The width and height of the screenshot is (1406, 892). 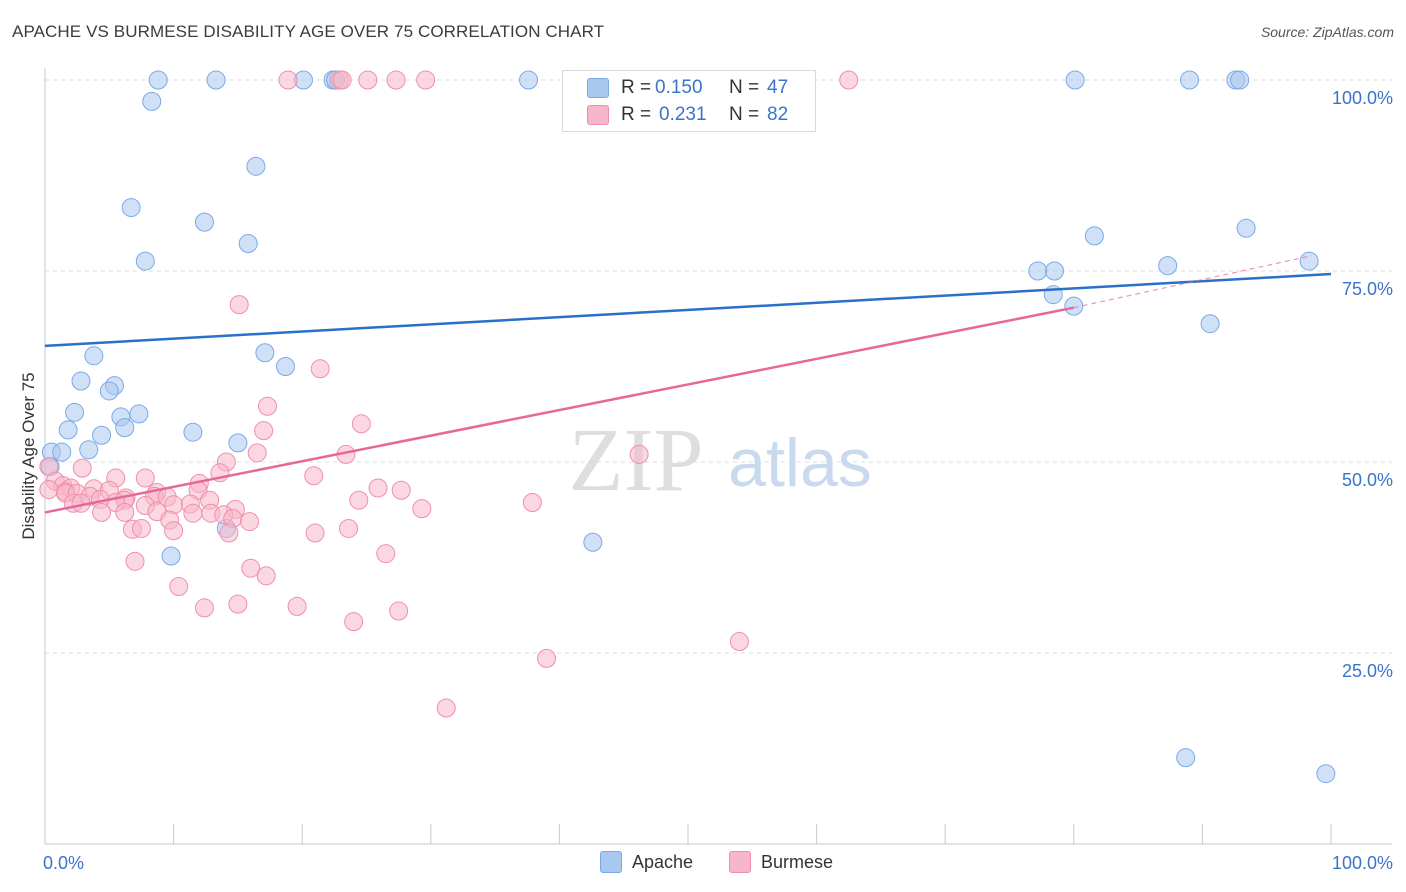 What do you see at coordinates (781, 862) in the screenshot?
I see `bottom-legend-burmese: Burmese` at bounding box center [781, 862].